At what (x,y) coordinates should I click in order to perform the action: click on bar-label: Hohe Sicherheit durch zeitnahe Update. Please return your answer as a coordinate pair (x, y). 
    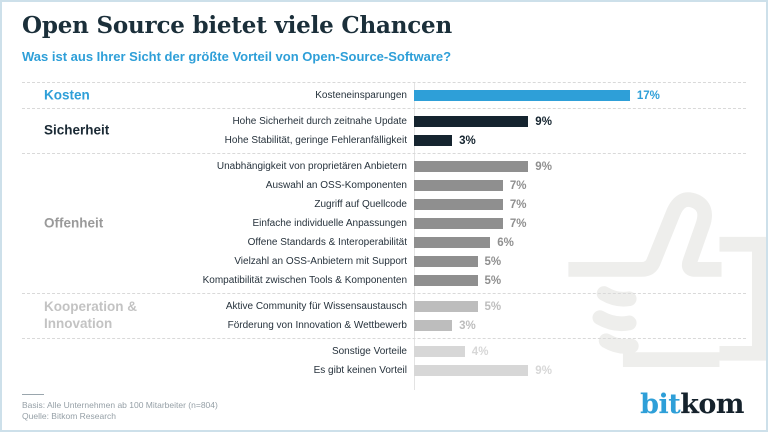
    Looking at the image, I should click on (319, 121).